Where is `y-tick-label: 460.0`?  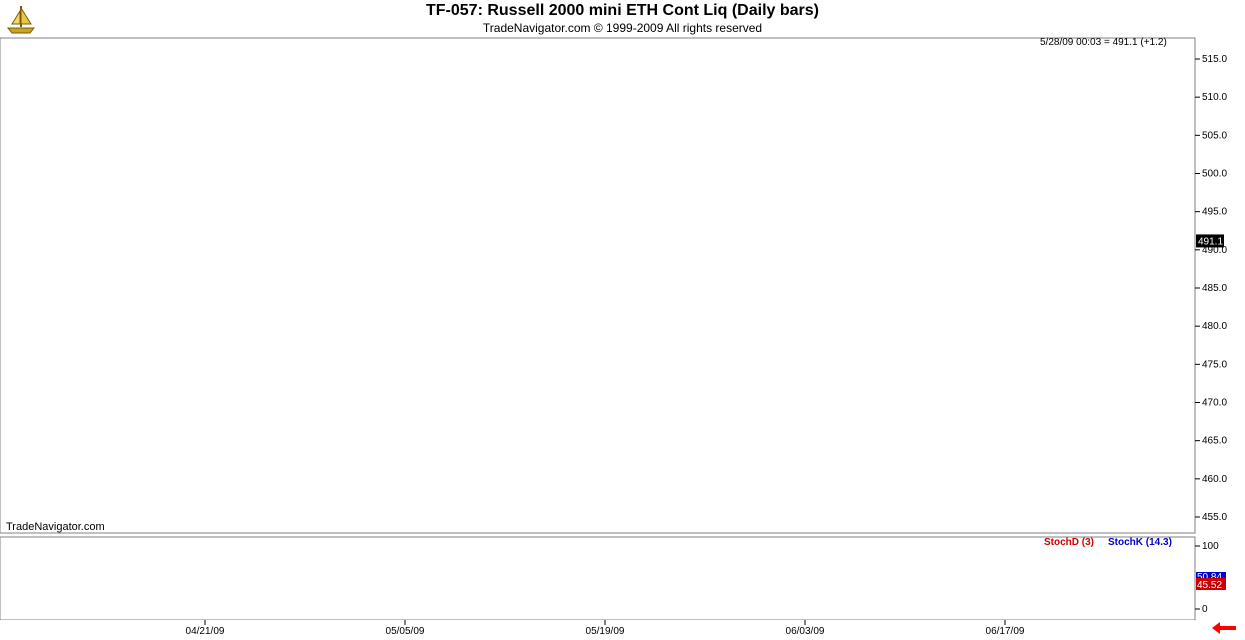 y-tick-label: 460.0 is located at coordinates (1214, 479).